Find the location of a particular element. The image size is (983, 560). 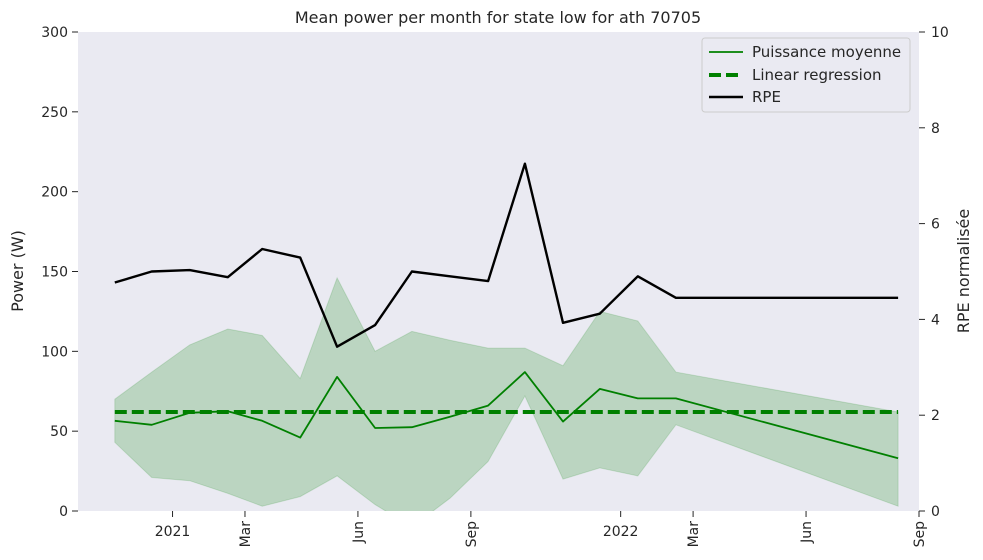

right-tick-label: 0 is located at coordinates (935, 512).